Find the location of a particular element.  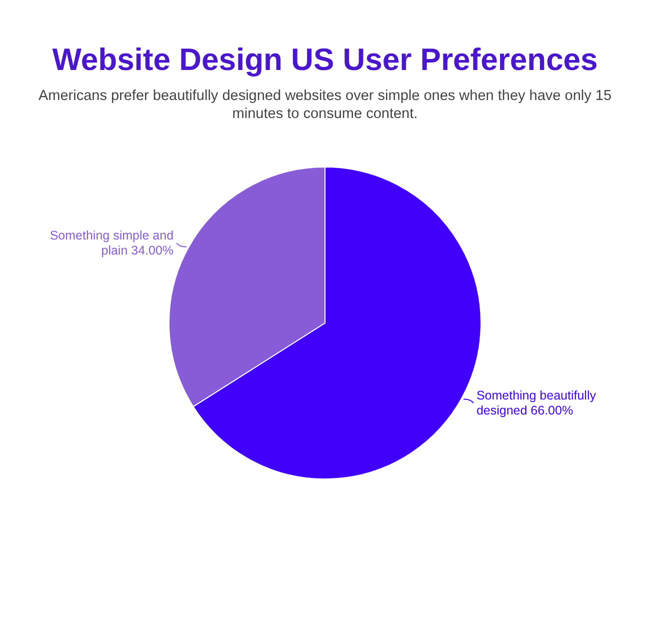

slice-label: Something beautifully designed 66.00% is located at coordinates (536, 403).